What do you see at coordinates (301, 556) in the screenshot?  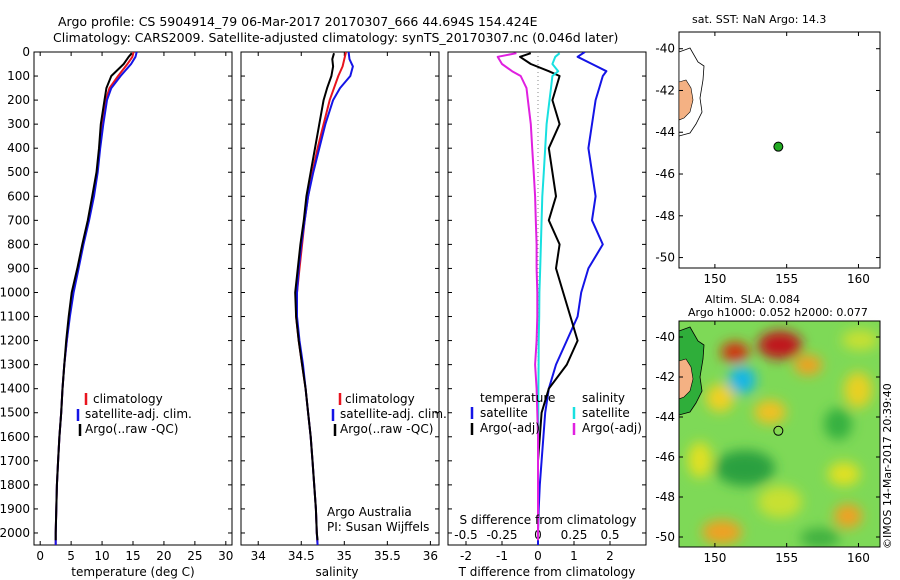 I see `salinity-xtick-label: 34.5` at bounding box center [301, 556].